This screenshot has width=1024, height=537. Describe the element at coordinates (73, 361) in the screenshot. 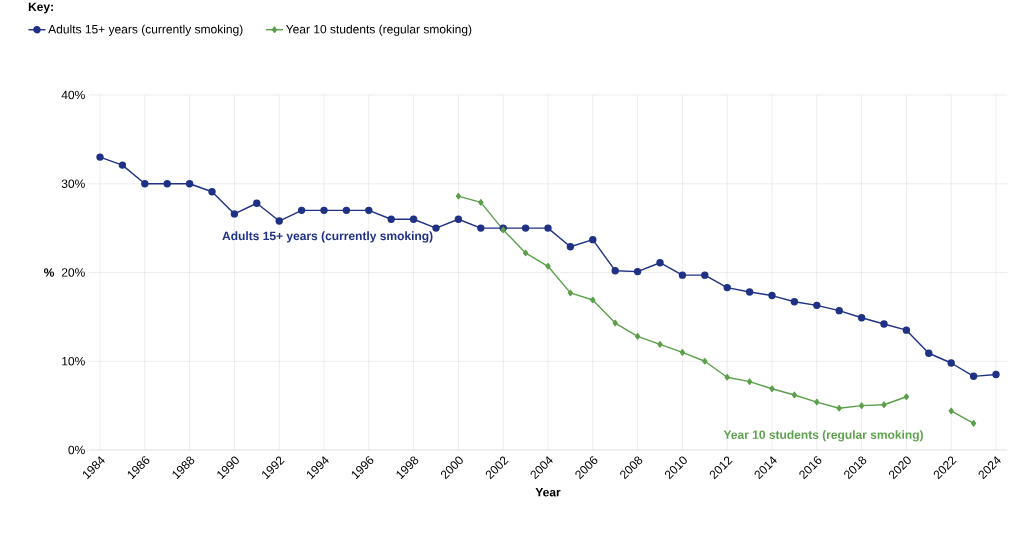

I see `y-tick-label: 10%` at that location.